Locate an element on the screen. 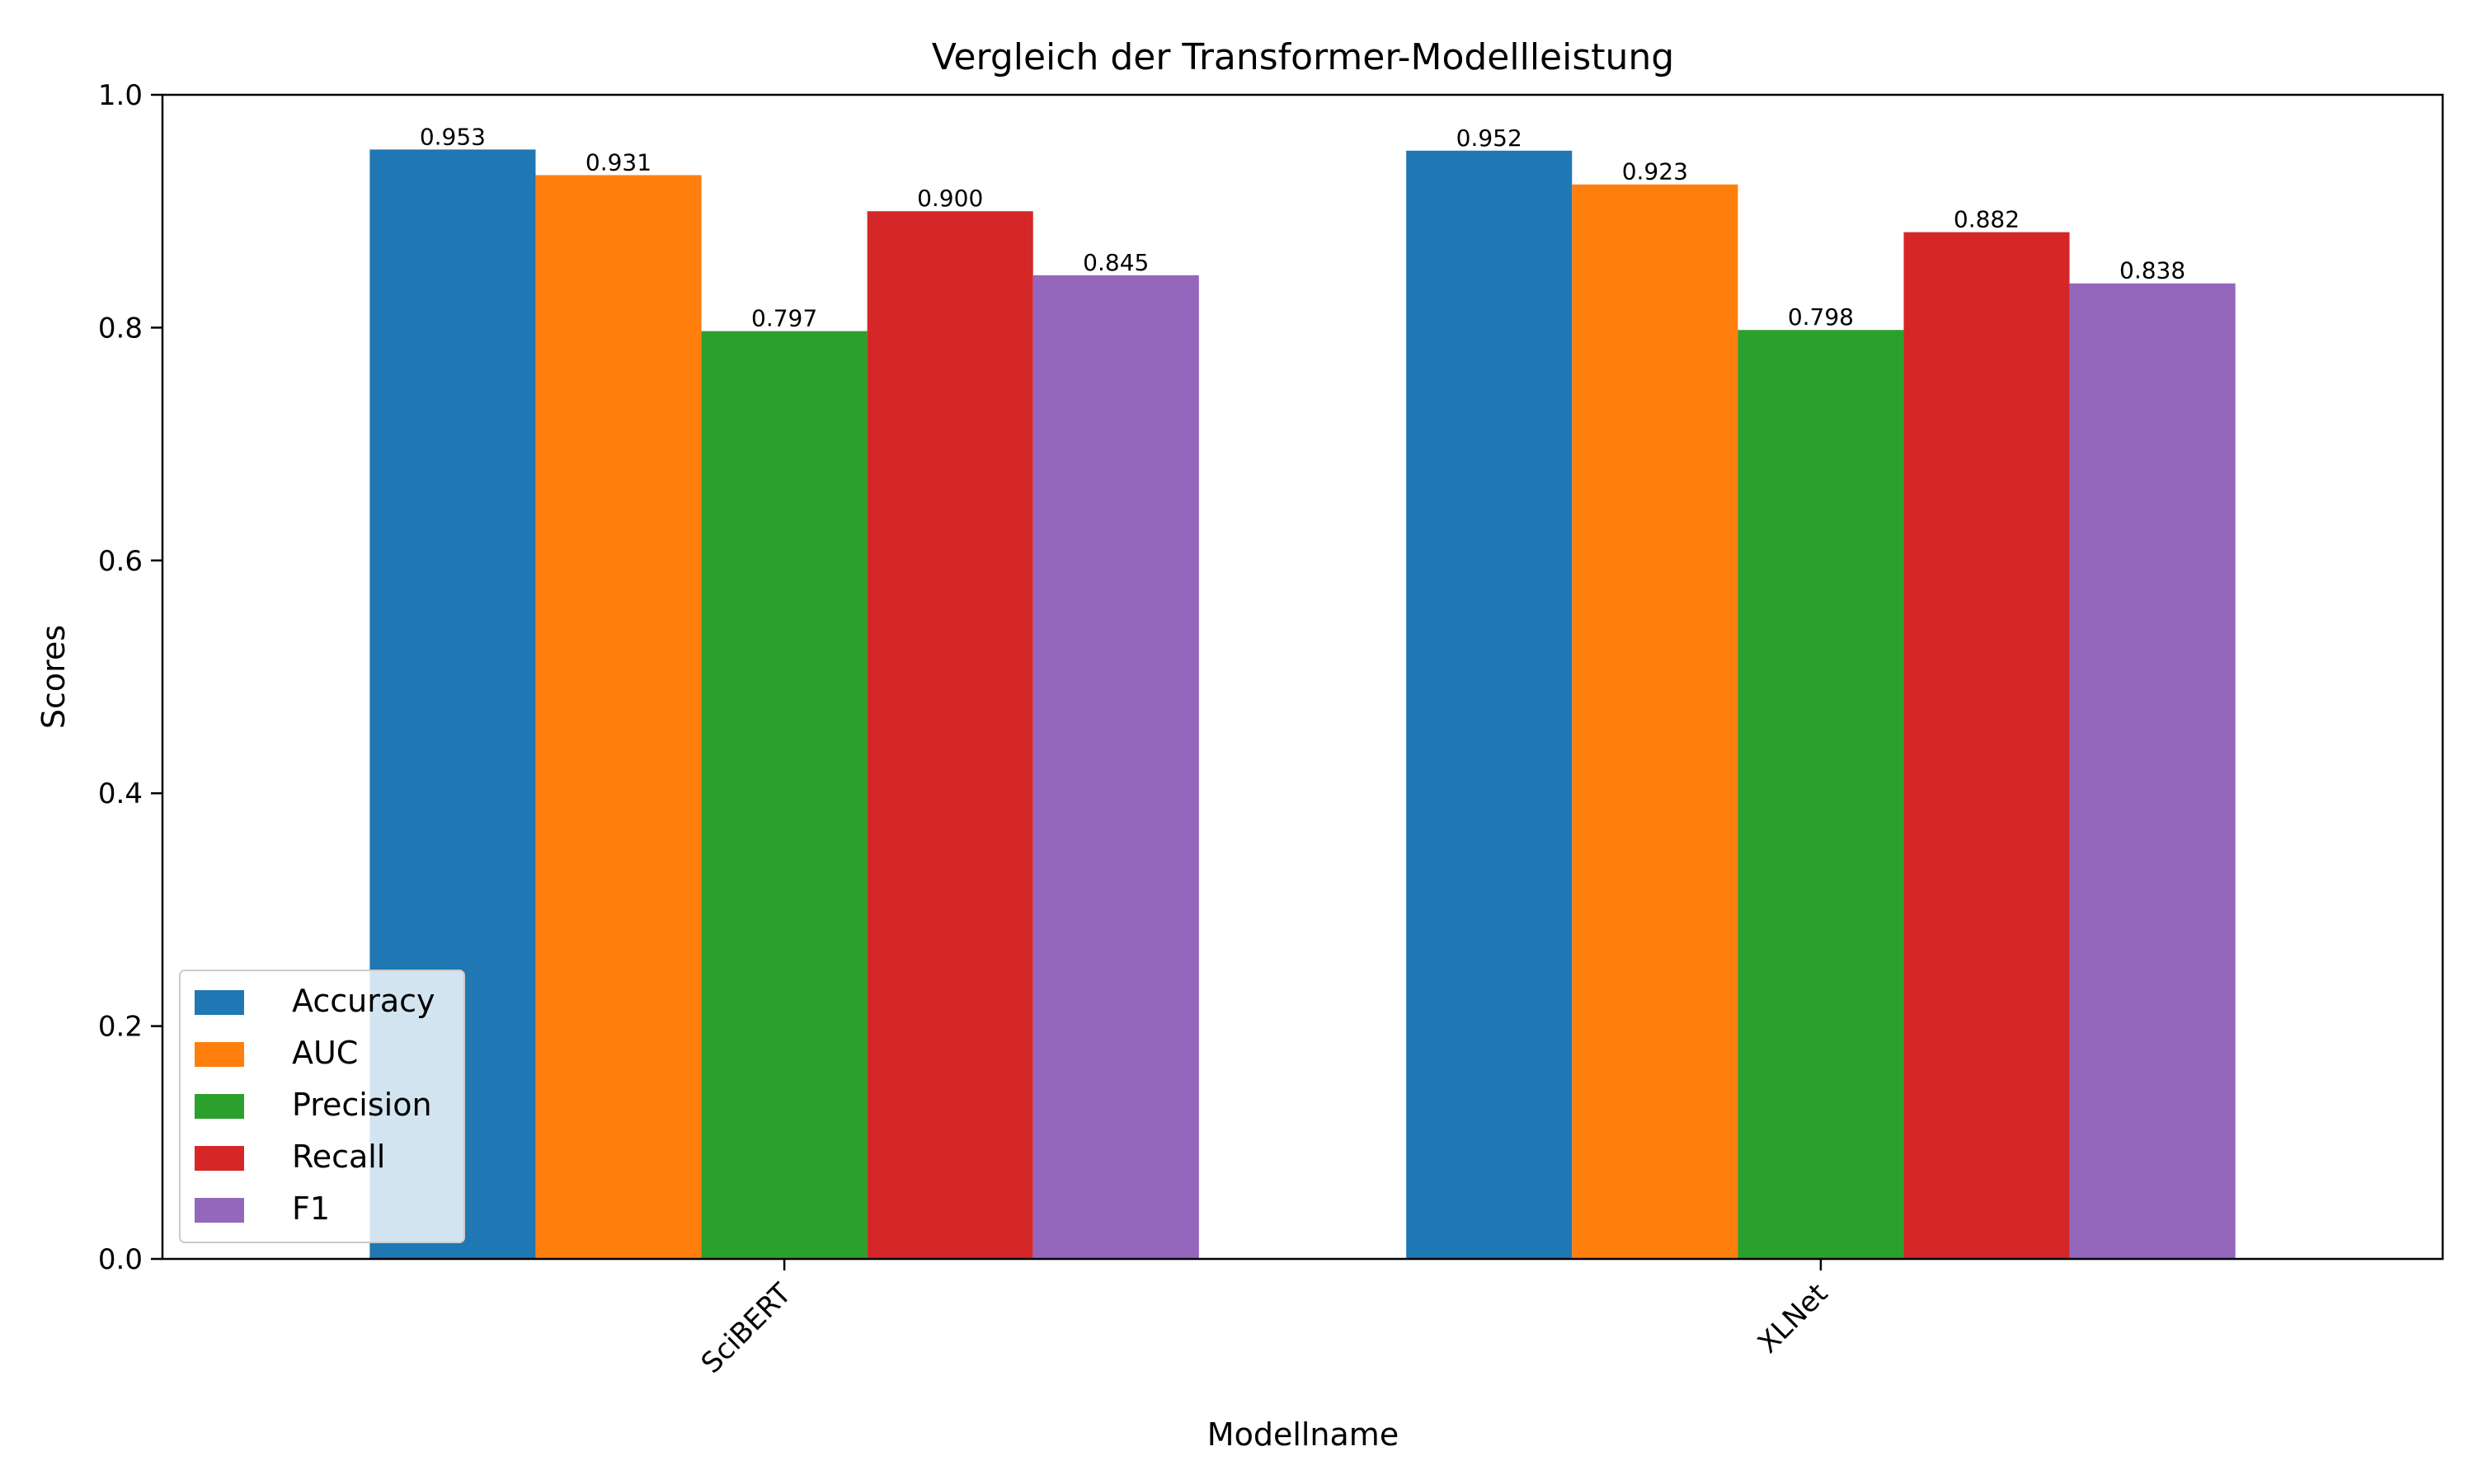 The image size is (2474, 1484). y-axis: 0.0 0.2 0.4 0.6 0.8 1.0 is located at coordinates (130, 677).